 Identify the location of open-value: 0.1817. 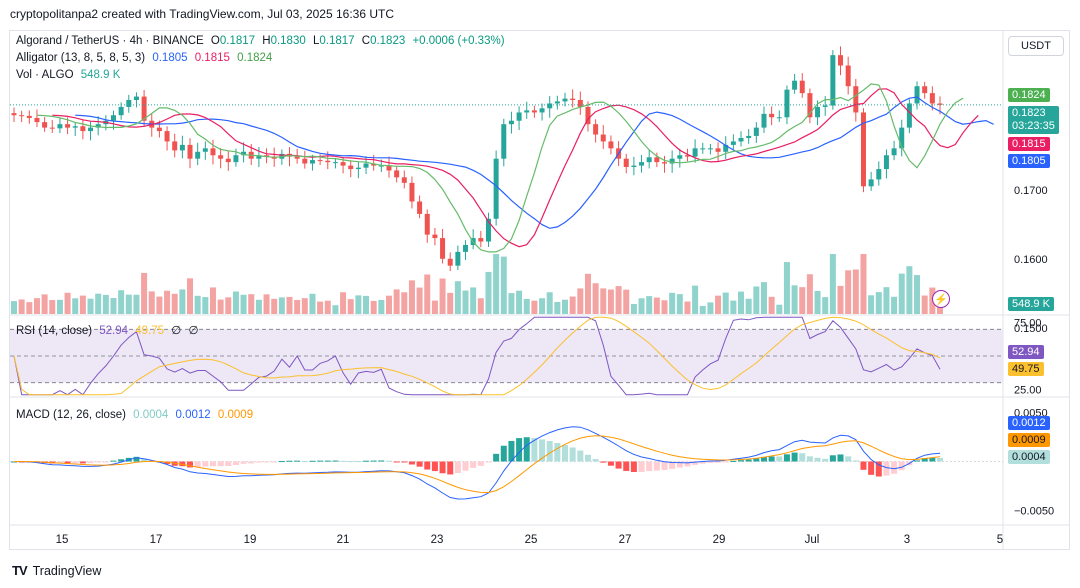
(237, 41).